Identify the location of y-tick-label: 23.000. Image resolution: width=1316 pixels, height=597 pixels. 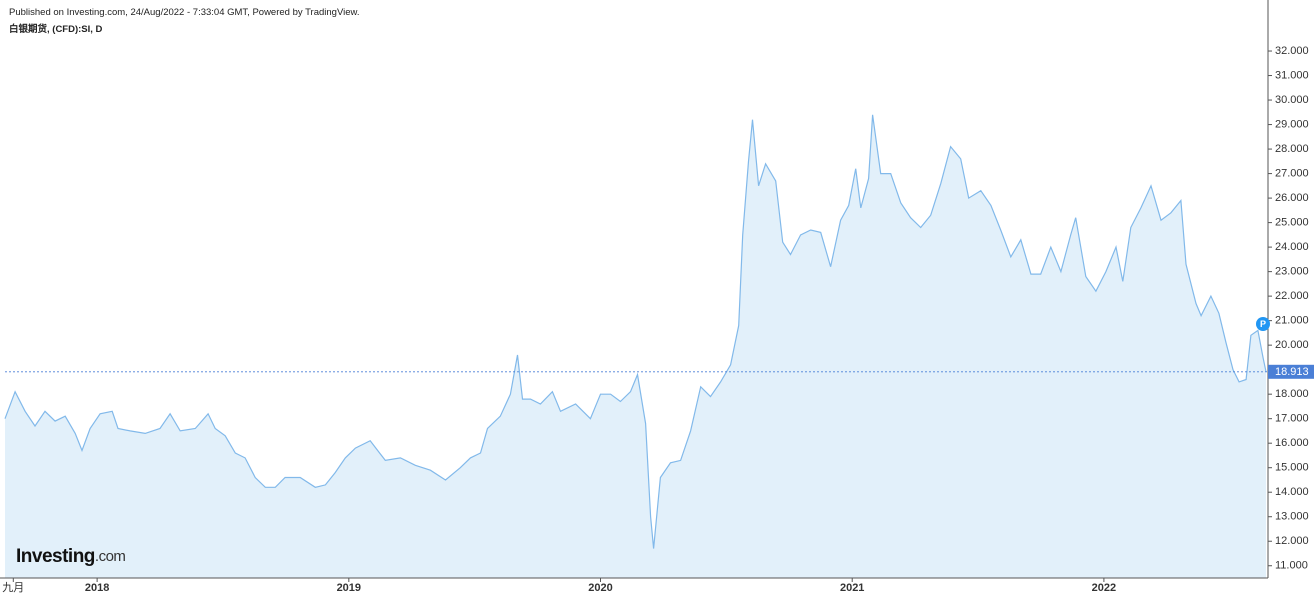
(1292, 272).